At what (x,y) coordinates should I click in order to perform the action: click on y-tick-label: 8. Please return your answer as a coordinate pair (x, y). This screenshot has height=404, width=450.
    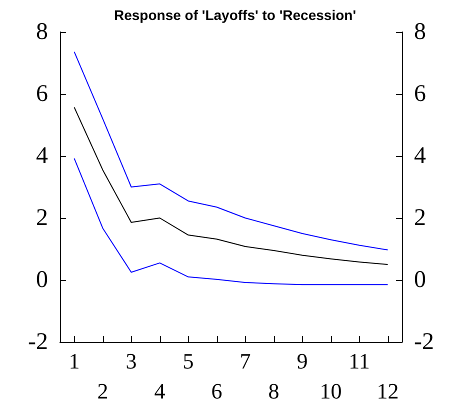
    Looking at the image, I should click on (42, 32).